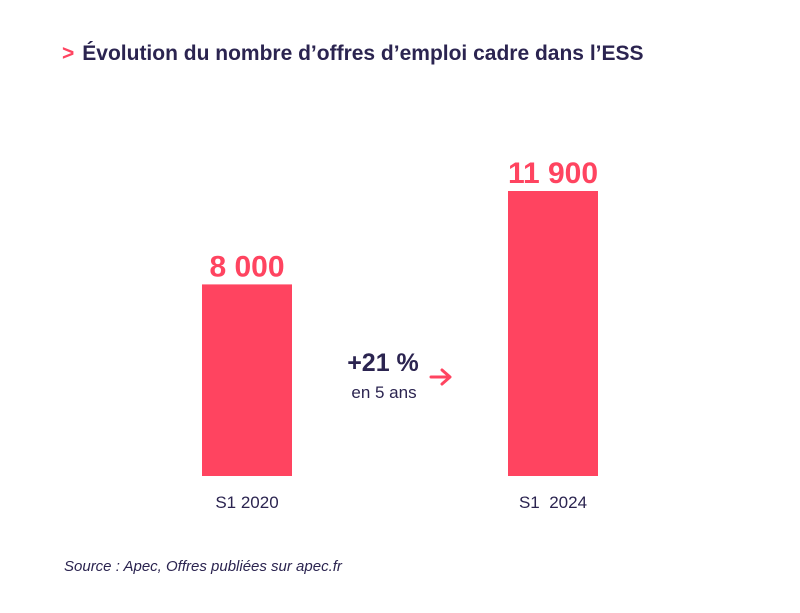 Image resolution: width=800 pixels, height=613 pixels. I want to click on bar-value-label: 8 000, so click(246, 266).